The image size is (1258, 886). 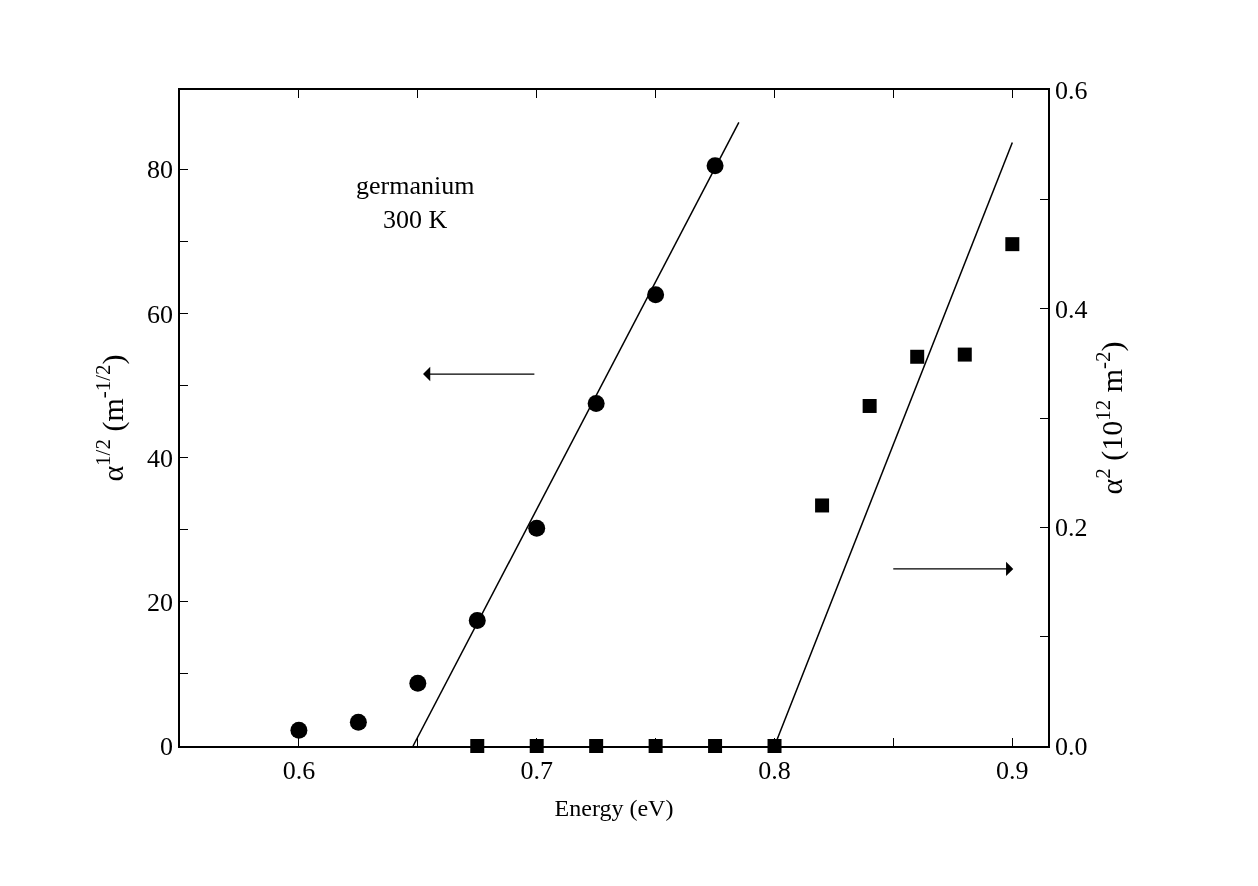 What do you see at coordinates (415, 202) in the screenshot?
I see `annotation: germanium 300 K` at bounding box center [415, 202].